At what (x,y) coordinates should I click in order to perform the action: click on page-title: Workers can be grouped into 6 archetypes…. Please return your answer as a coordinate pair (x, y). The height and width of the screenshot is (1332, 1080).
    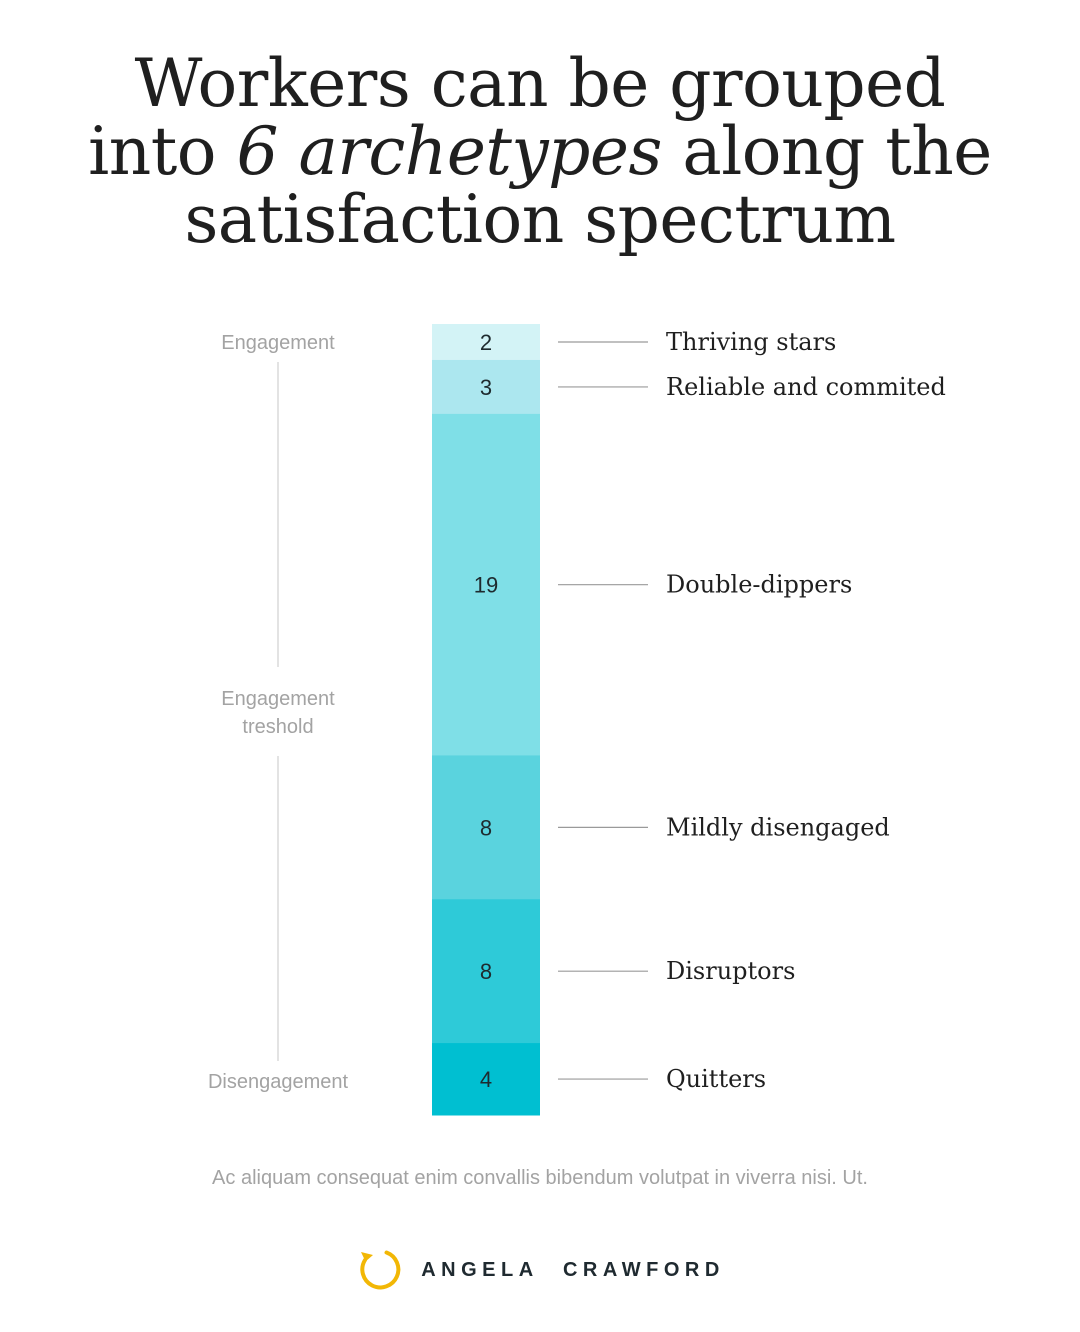
    Looking at the image, I should click on (540, 152).